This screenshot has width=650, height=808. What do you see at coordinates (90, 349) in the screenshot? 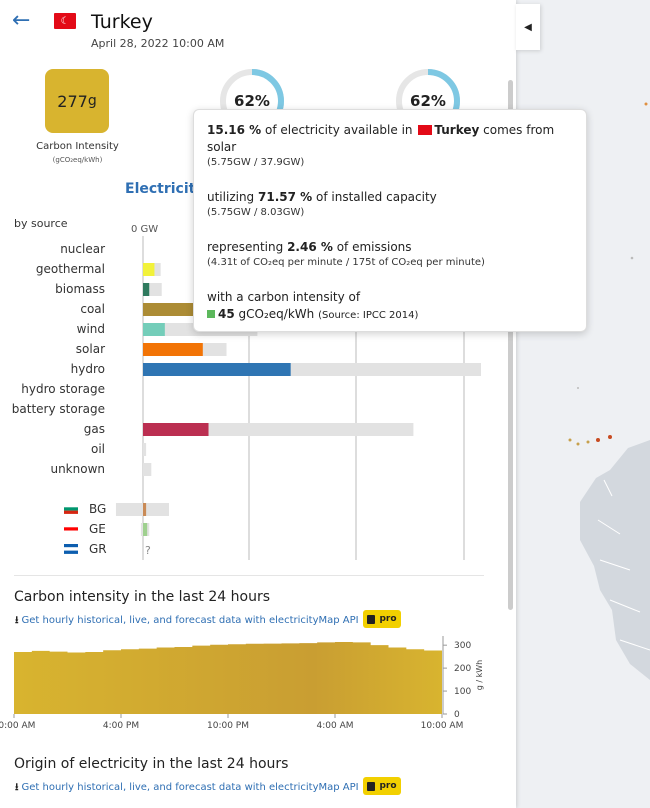
I see `source-label-solar: solar` at bounding box center [90, 349].